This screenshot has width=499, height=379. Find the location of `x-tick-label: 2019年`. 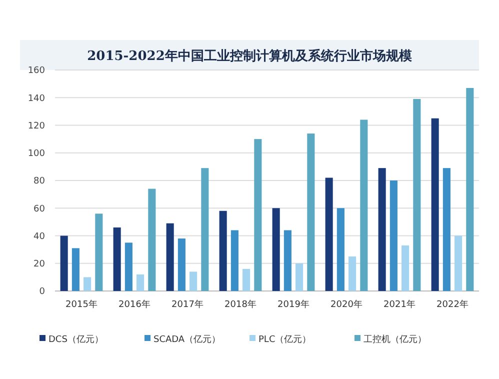

x-tick-label: 2019年 is located at coordinates (294, 304).